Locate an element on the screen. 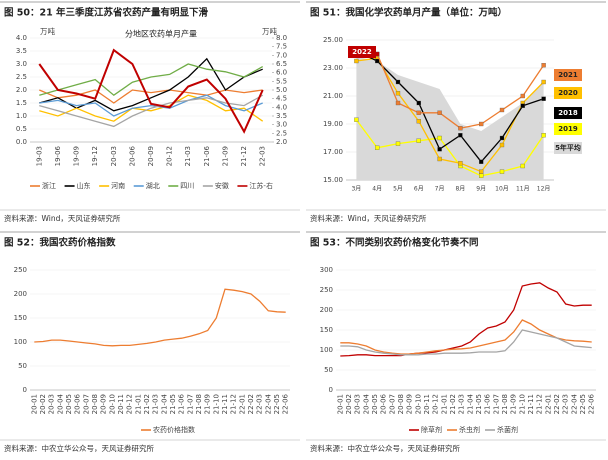 The image size is (608, 460). x-tick-label: 21-02 is located at coordinates (147, 404).